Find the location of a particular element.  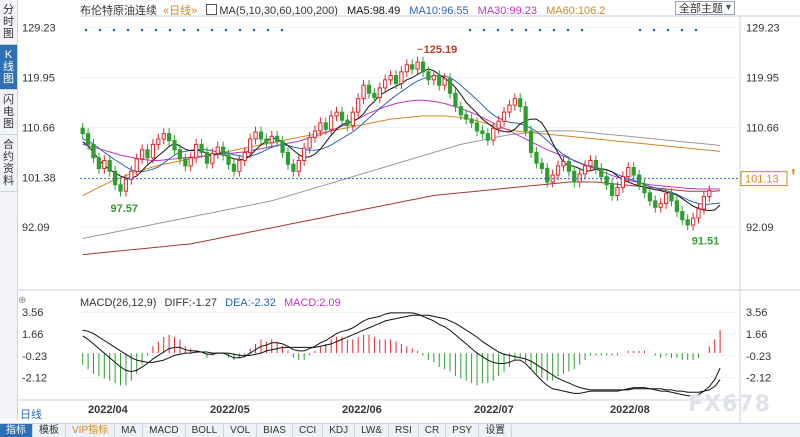

macd_dea-line is located at coordinates (401, 353).